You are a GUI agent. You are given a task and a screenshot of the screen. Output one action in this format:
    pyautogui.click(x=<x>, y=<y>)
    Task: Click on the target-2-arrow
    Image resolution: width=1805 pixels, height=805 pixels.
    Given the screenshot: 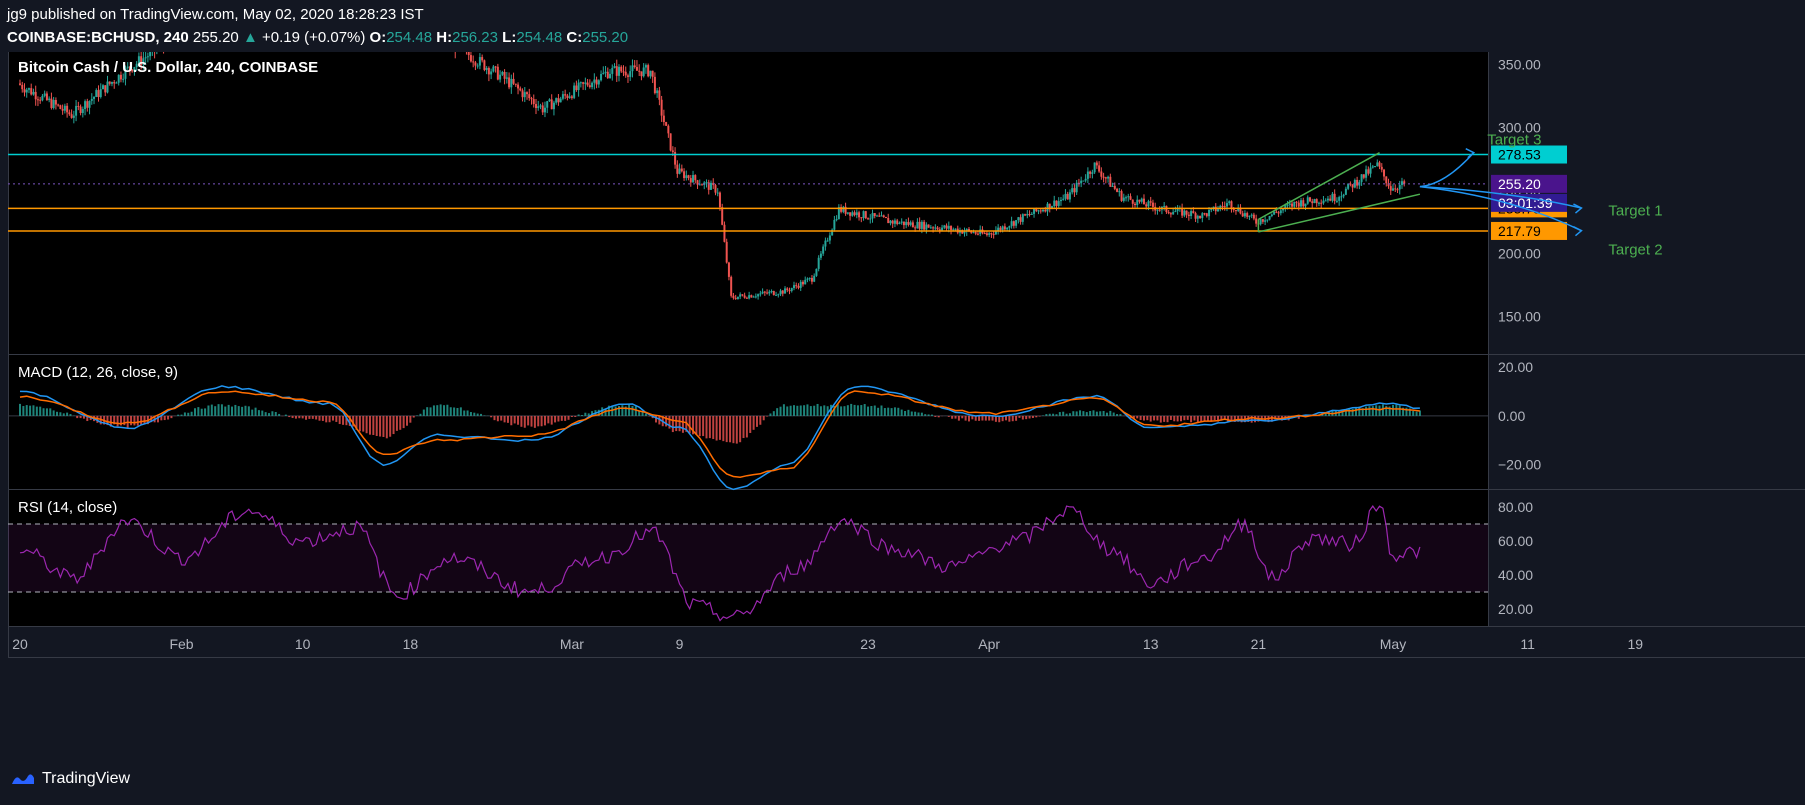 What is the action you would take?
    pyautogui.click(x=1500, y=208)
    